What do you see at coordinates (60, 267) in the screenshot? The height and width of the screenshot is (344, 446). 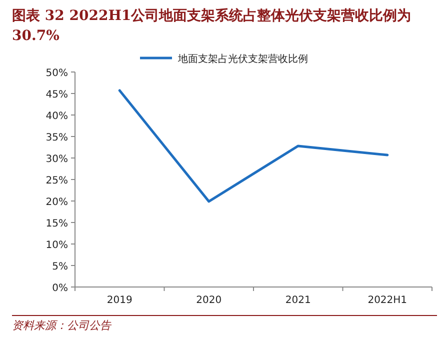 I see `y-tick-label: 5%` at bounding box center [60, 267].